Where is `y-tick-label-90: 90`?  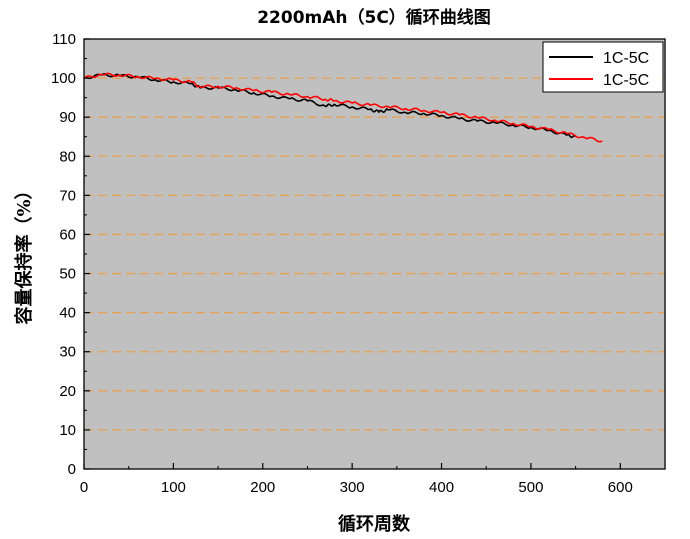 y-tick-label-90: 90 is located at coordinates (67, 117).